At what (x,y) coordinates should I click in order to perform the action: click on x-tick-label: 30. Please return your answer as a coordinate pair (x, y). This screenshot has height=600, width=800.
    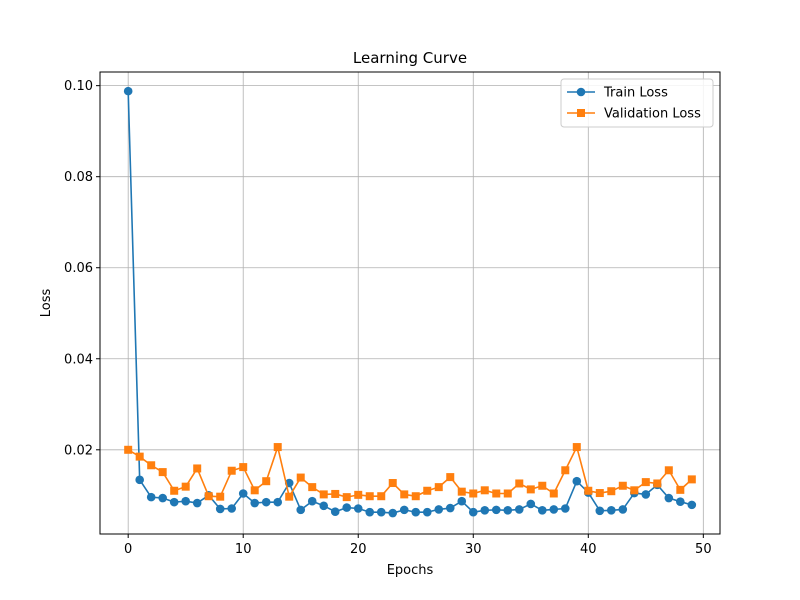
    Looking at the image, I should click on (473, 549).